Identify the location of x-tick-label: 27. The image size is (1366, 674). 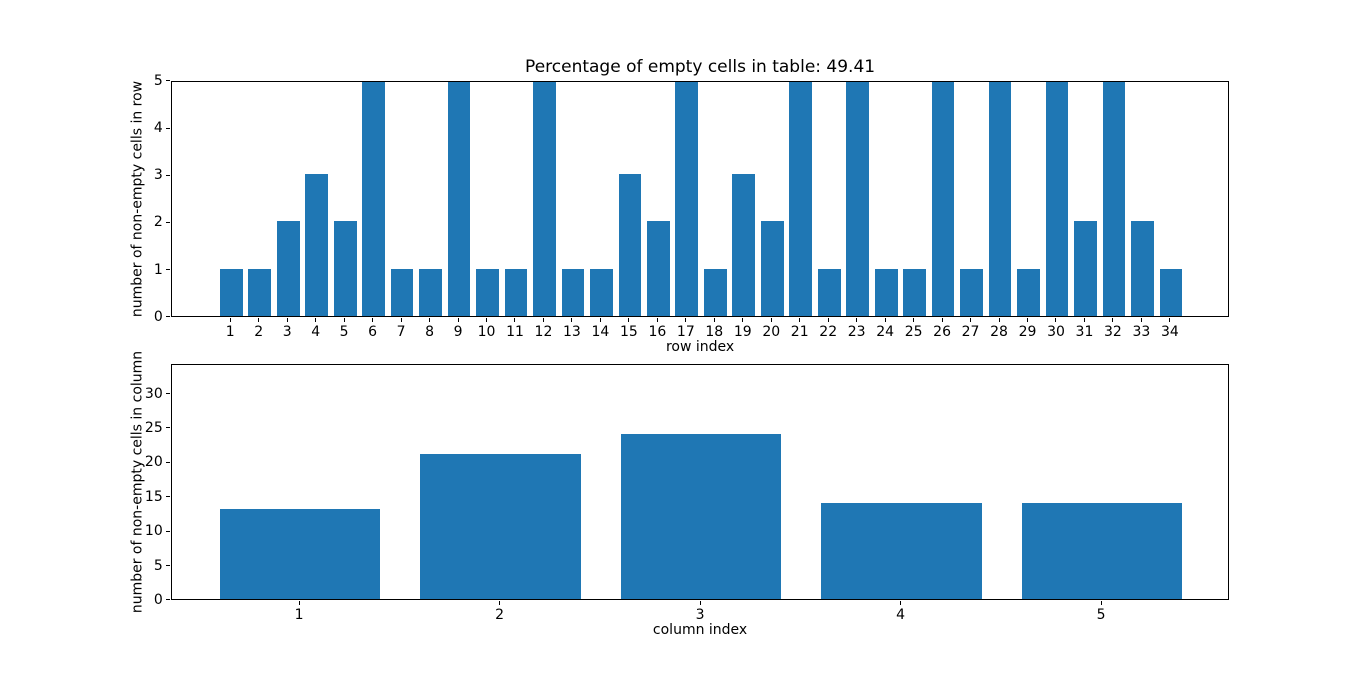
(970, 331).